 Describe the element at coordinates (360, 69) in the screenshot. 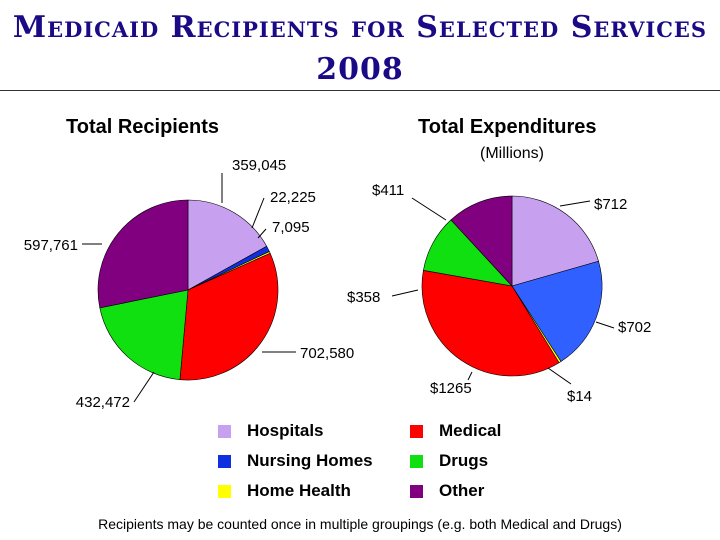

I see `page-title-year: 2008` at that location.